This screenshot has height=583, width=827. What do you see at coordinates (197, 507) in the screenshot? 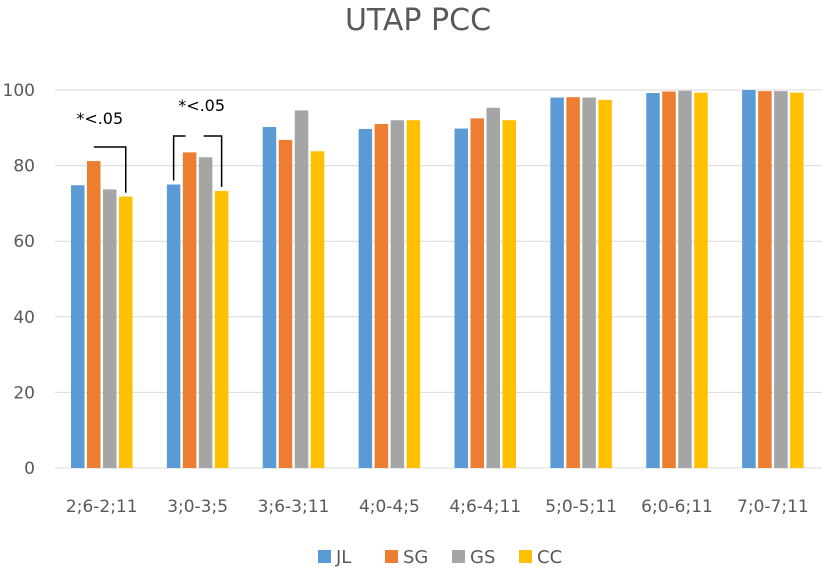
I see `x-tick-label: 3;0-3;5` at bounding box center [197, 507].